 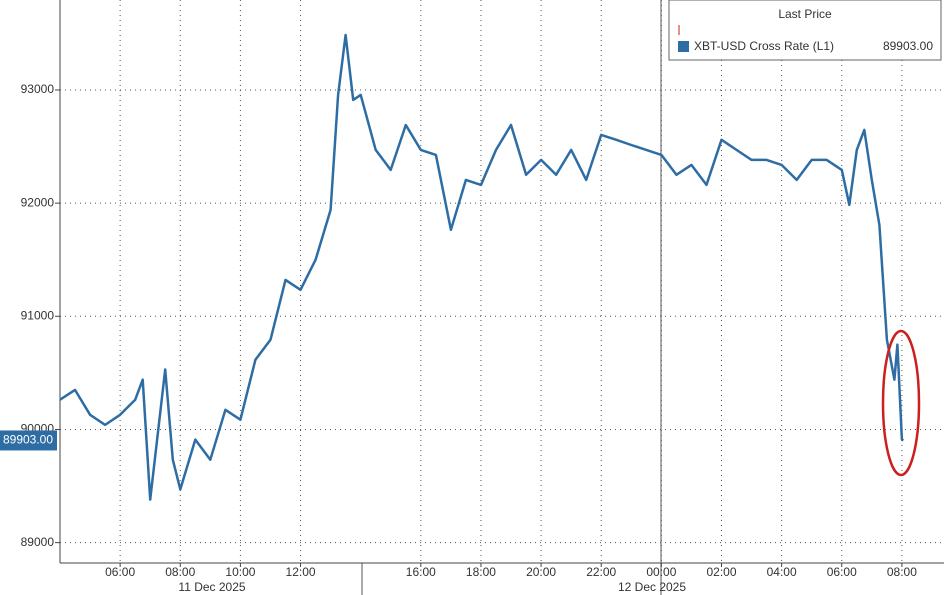 I want to click on legend-box, so click(x=805, y=30).